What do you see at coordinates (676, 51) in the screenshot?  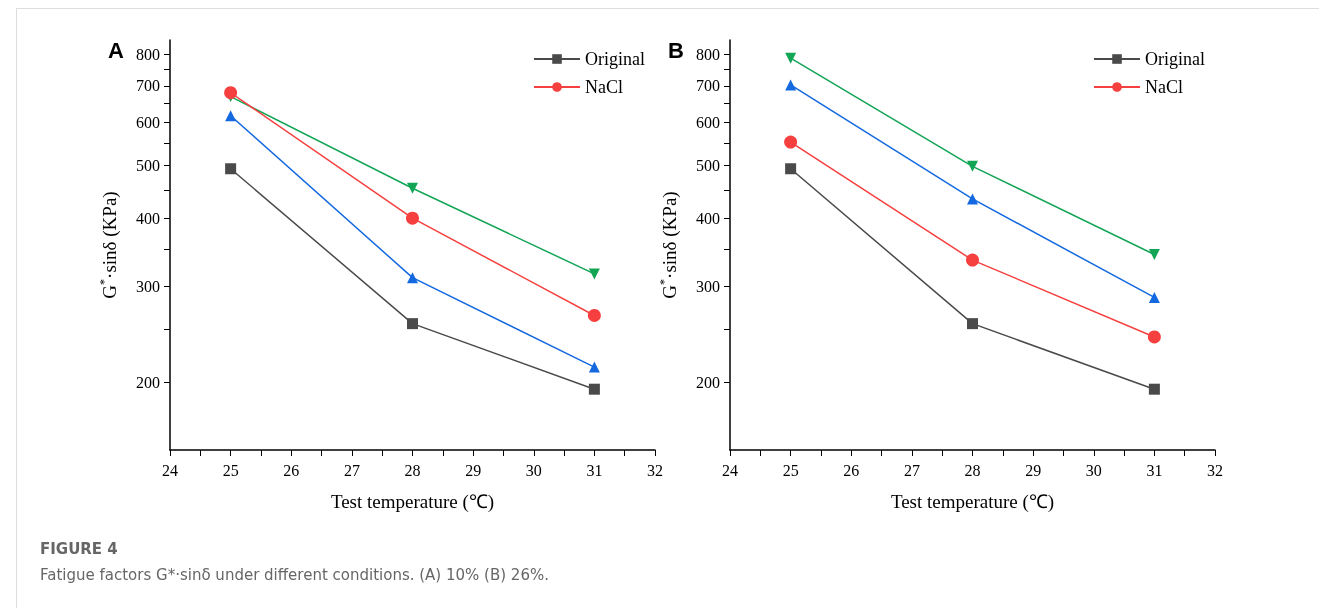 I see `text: B` at bounding box center [676, 51].